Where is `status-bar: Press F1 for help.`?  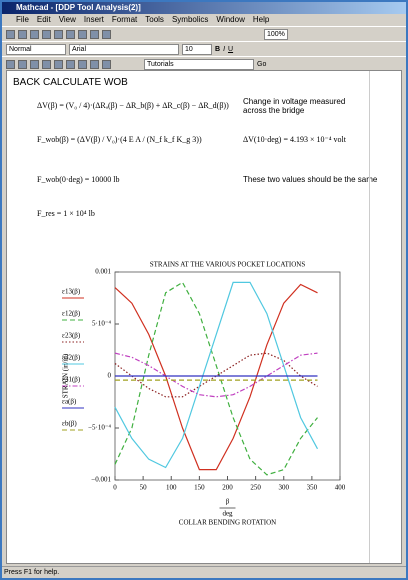
status-bar: Press F1 for help. is located at coordinates (204, 572).